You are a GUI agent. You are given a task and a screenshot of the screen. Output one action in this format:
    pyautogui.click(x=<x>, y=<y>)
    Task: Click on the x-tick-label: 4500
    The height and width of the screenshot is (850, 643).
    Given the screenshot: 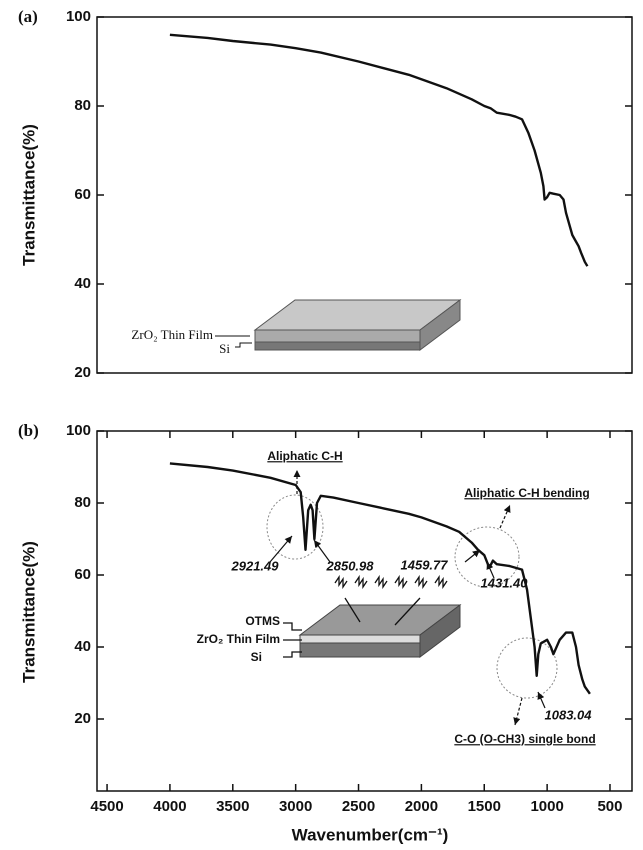 What is the action you would take?
    pyautogui.click(x=106, y=806)
    